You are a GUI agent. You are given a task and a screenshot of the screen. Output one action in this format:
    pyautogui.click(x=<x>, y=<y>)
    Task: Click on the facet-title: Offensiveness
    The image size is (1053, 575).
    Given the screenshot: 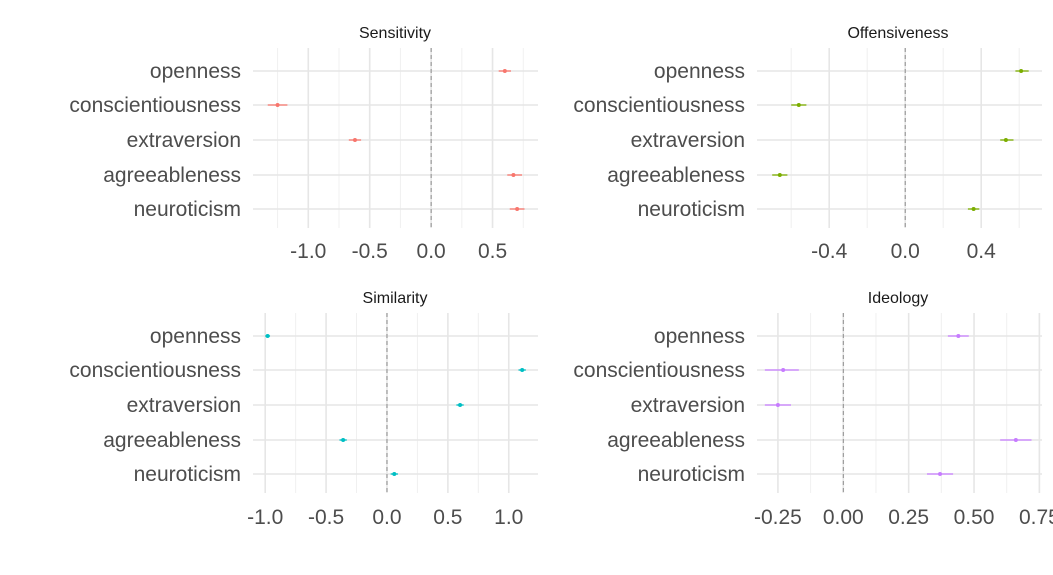 What is the action you would take?
    pyautogui.click(x=897, y=33)
    